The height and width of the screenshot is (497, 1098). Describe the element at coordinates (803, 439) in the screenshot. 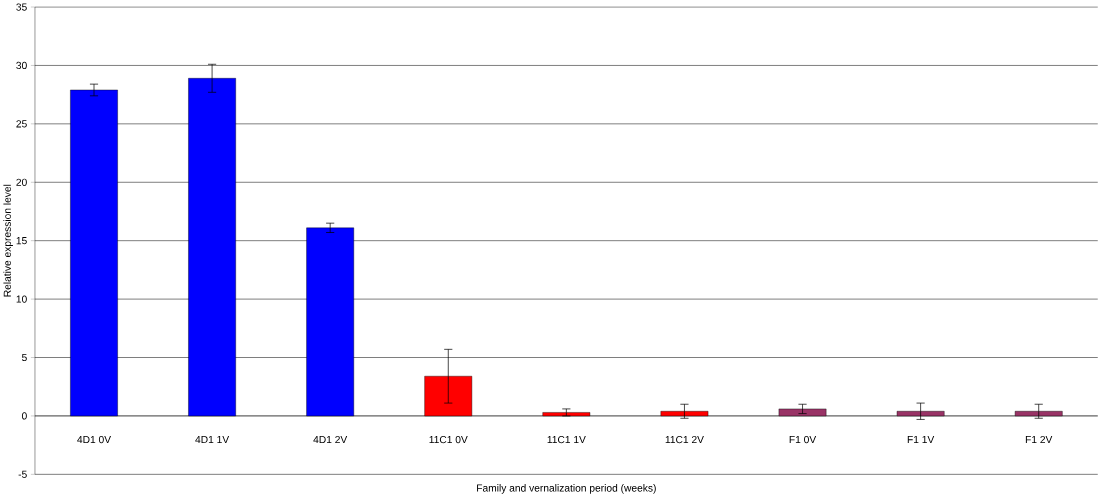

I see `x-tick-label: F1 0V` at that location.